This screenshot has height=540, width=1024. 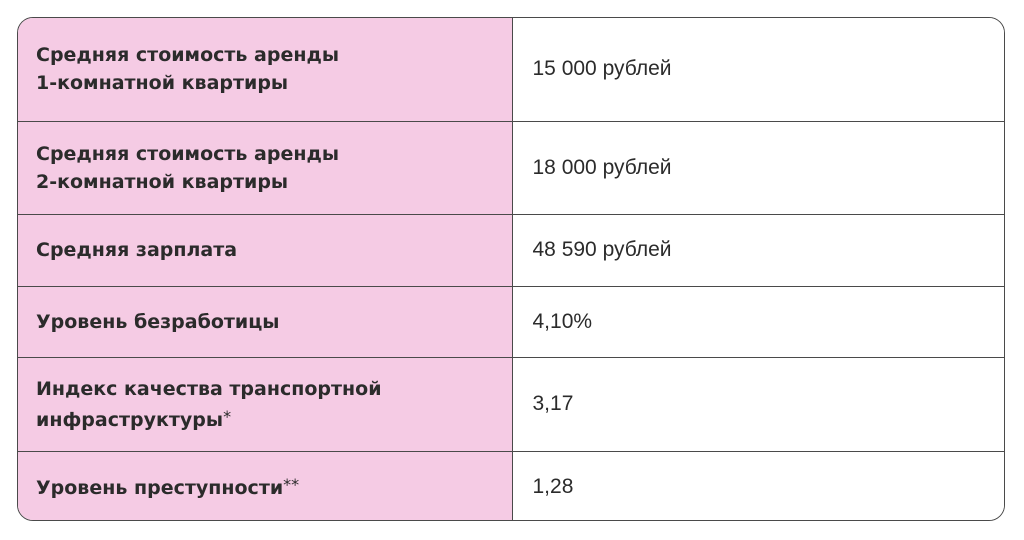 I want to click on row-value: 1,28, so click(x=758, y=485).